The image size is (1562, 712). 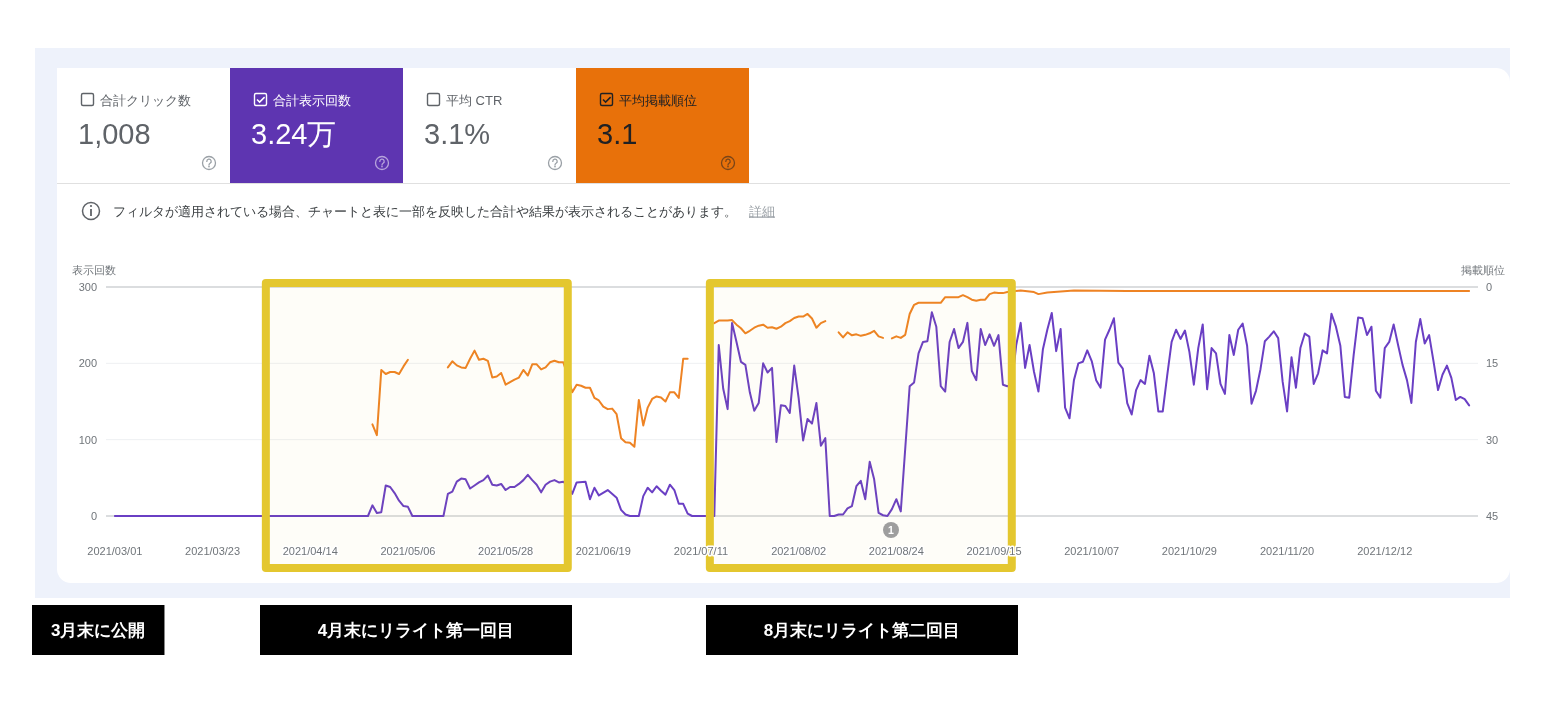 What do you see at coordinates (93, 516) in the screenshot?
I see `y-tick-label: 0` at bounding box center [93, 516].